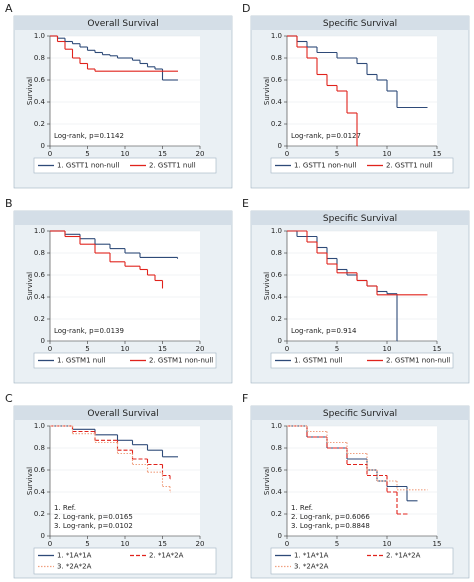 The image size is (474, 582). I want to click on annotation: Log-rank, p=0.0127, so click(326, 136).